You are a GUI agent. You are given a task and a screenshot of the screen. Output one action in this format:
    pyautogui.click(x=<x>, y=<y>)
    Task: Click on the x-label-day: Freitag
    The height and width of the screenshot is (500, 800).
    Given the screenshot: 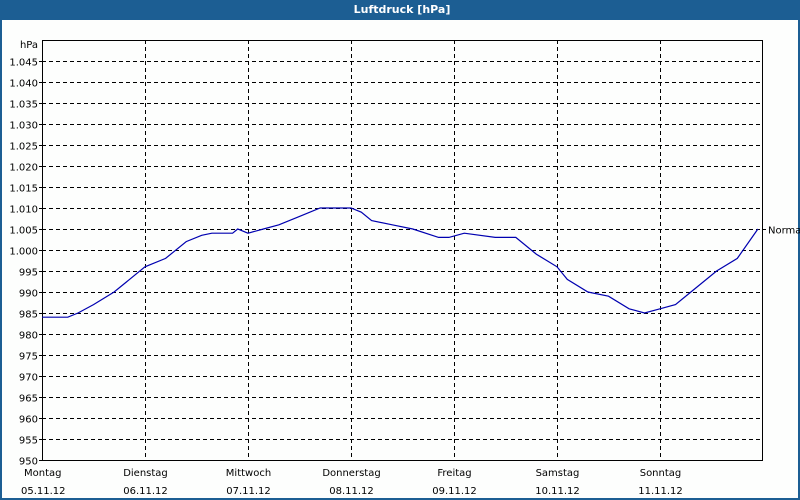 What is the action you would take?
    pyautogui.click(x=454, y=473)
    